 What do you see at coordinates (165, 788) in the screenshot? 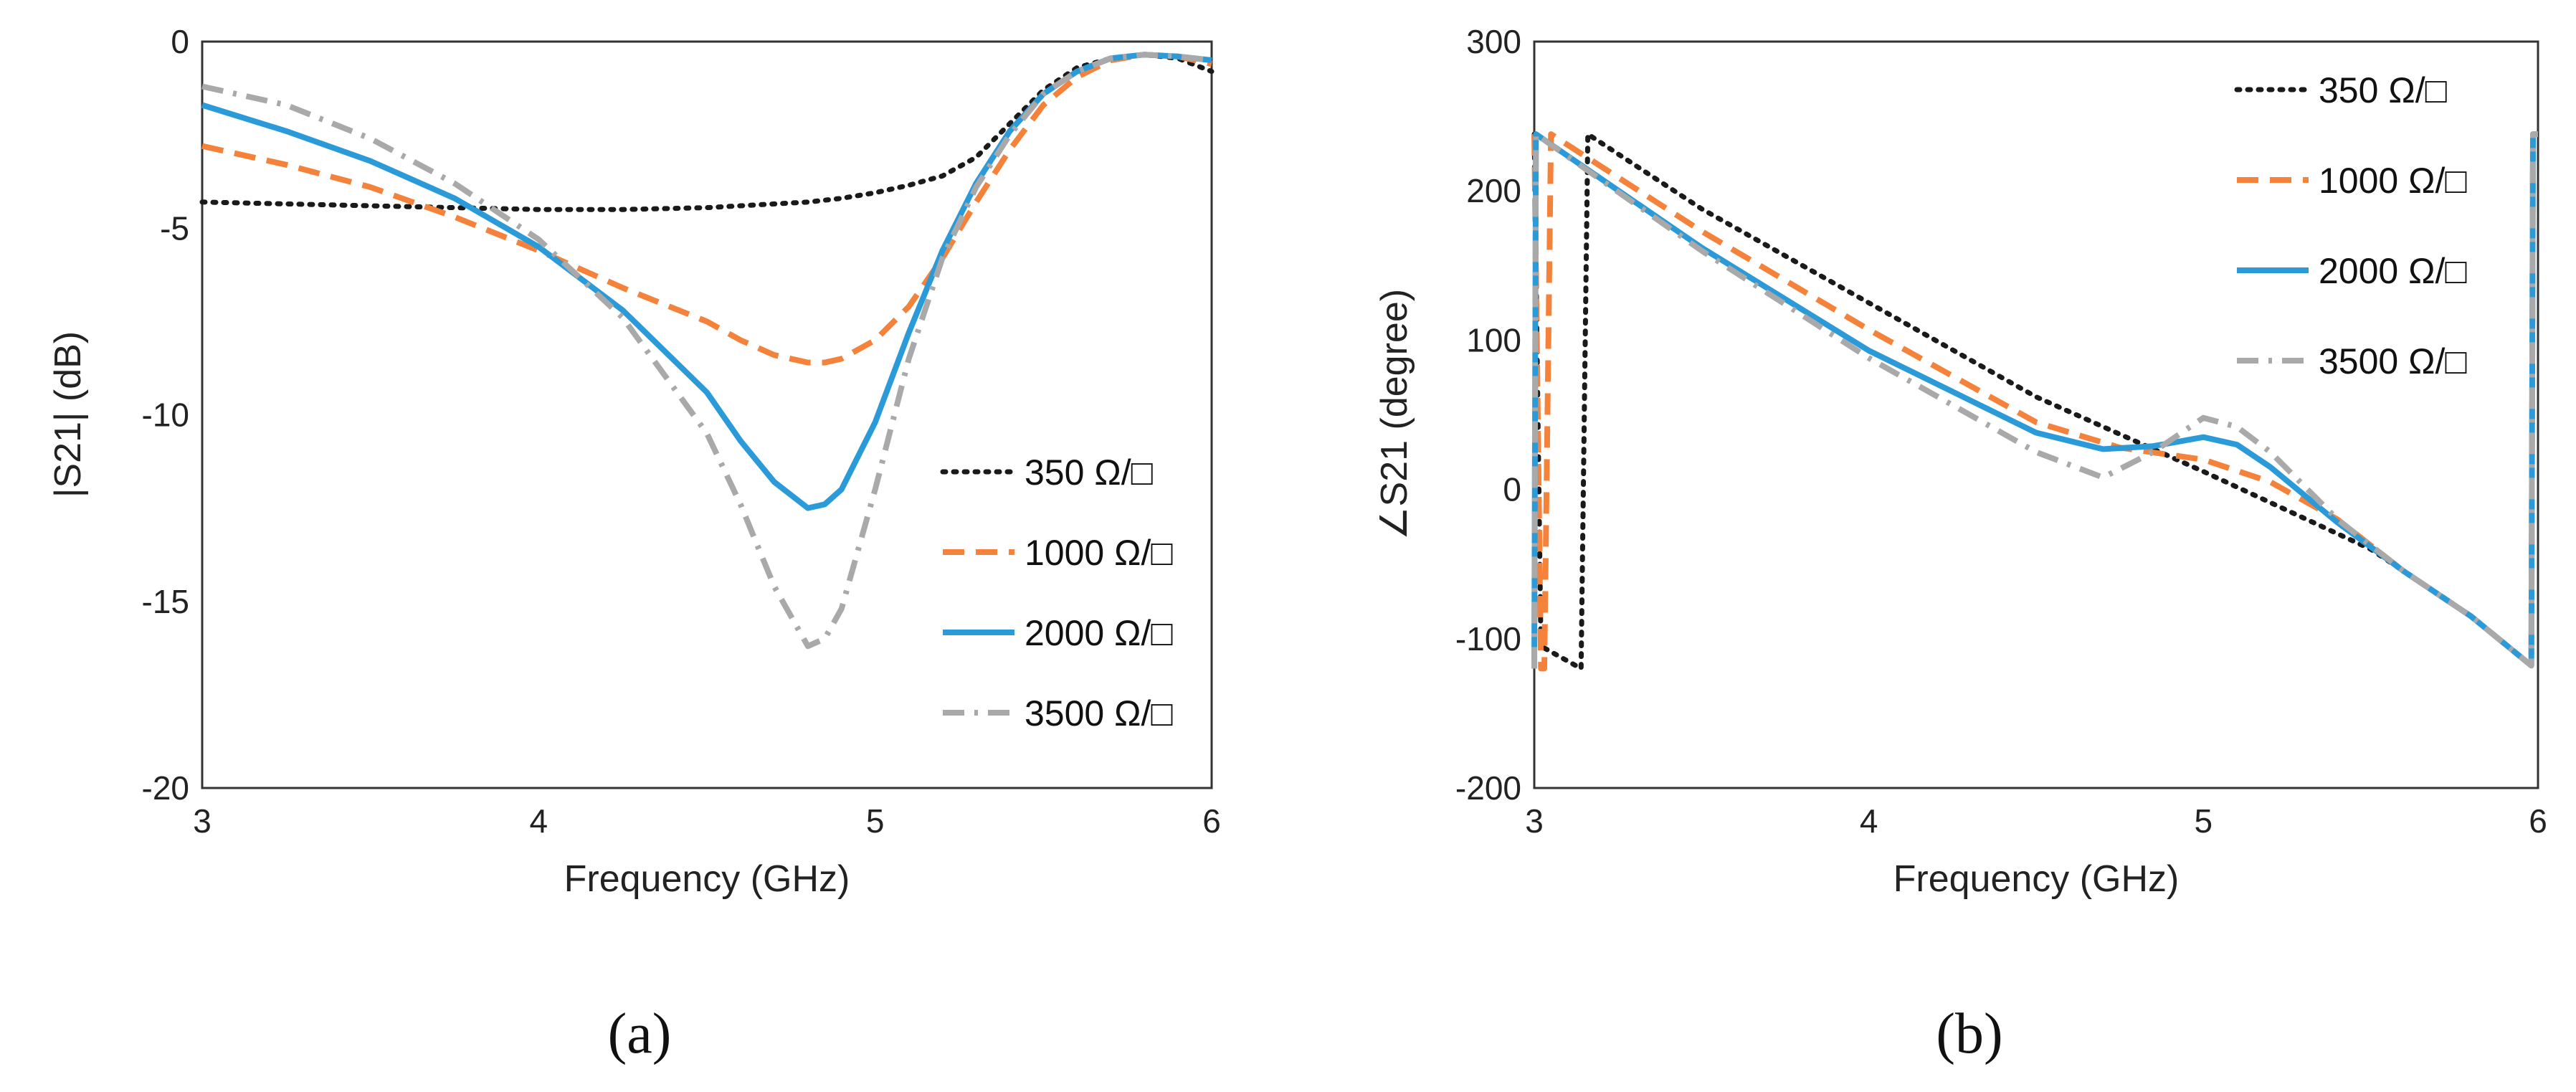
I see `y-tick-label: -20` at bounding box center [165, 788].